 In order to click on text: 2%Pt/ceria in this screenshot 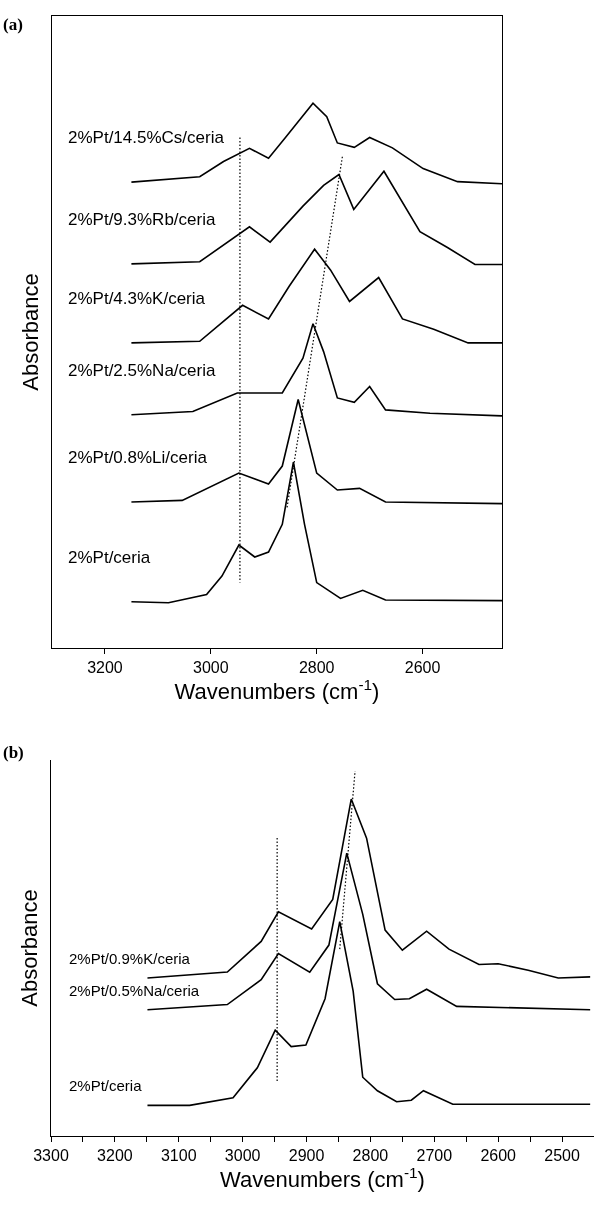, I will do `click(109, 557)`.